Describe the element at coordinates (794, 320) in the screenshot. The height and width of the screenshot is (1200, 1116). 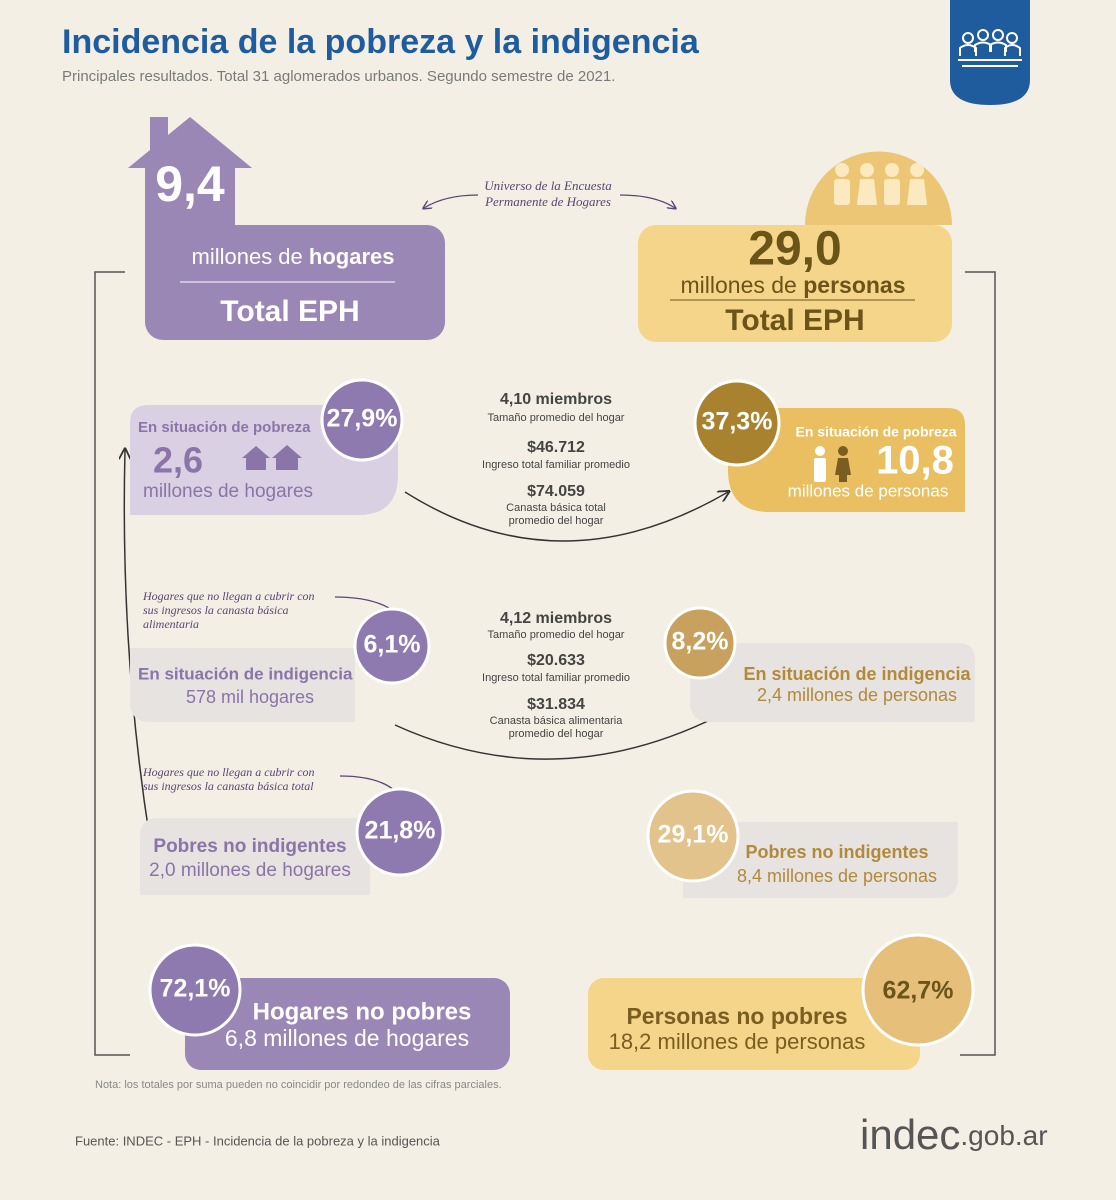
I see `persons-total-label: Total EPH` at that location.